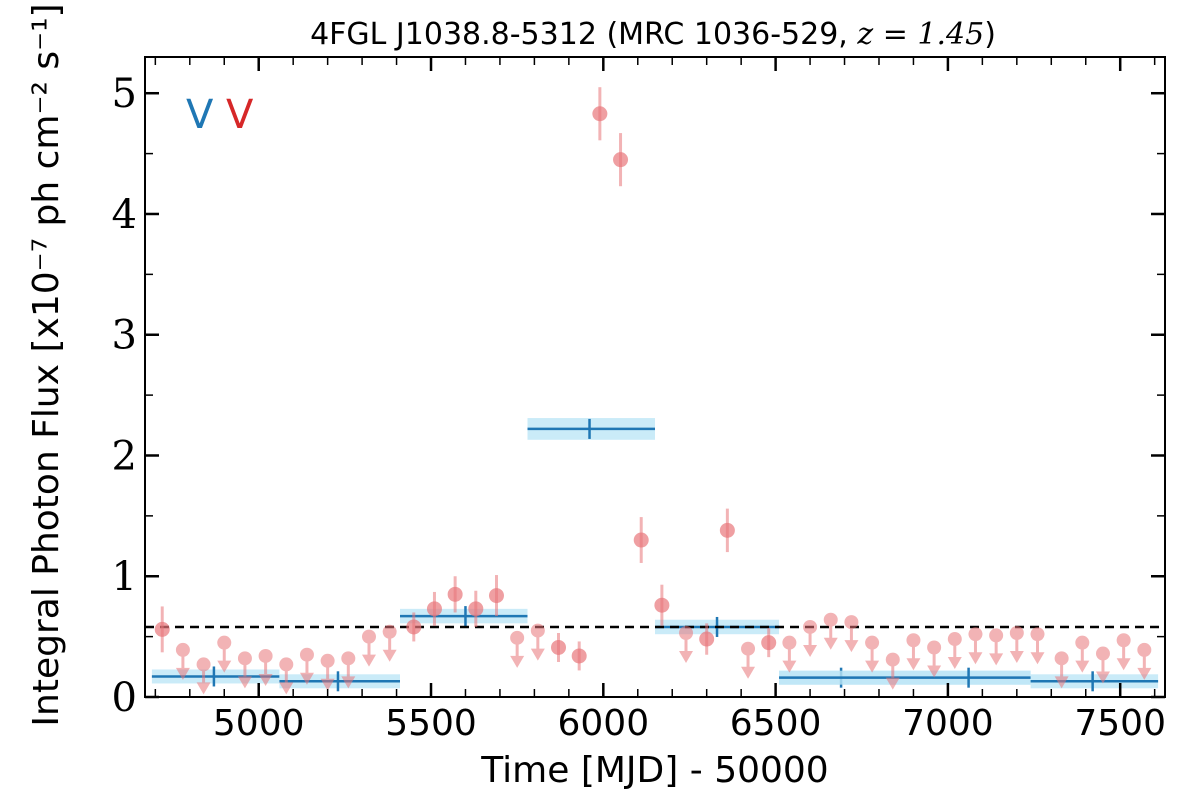 Image resolution: width=1200 pixels, height=800 pixels. I want to click on y-tick-label-5: 5, so click(124, 94).